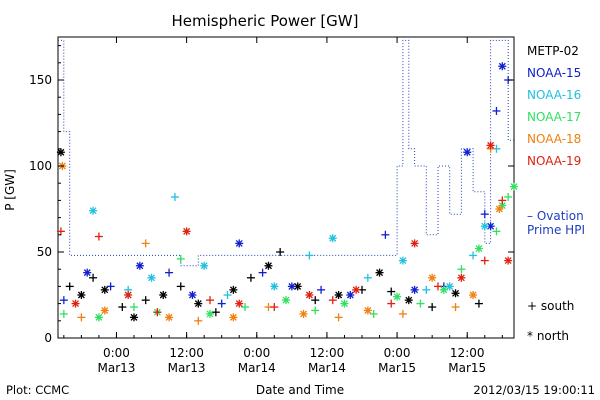  What do you see at coordinates (44, 252) in the screenshot?
I see `y-tick-label: 50` at bounding box center [44, 252].